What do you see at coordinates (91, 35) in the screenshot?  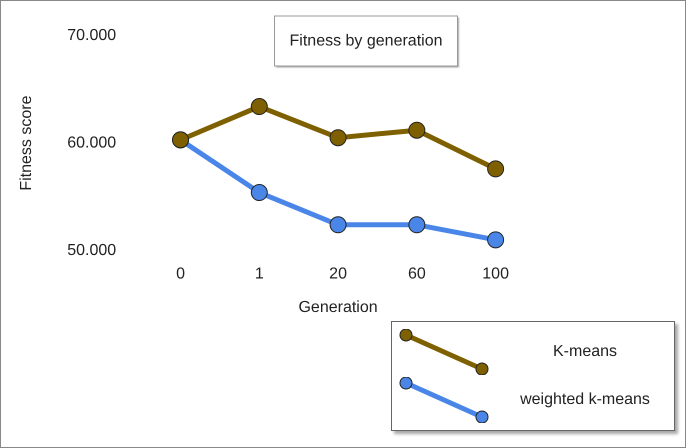 I see `y-tick-label: 70.000` at bounding box center [91, 35].